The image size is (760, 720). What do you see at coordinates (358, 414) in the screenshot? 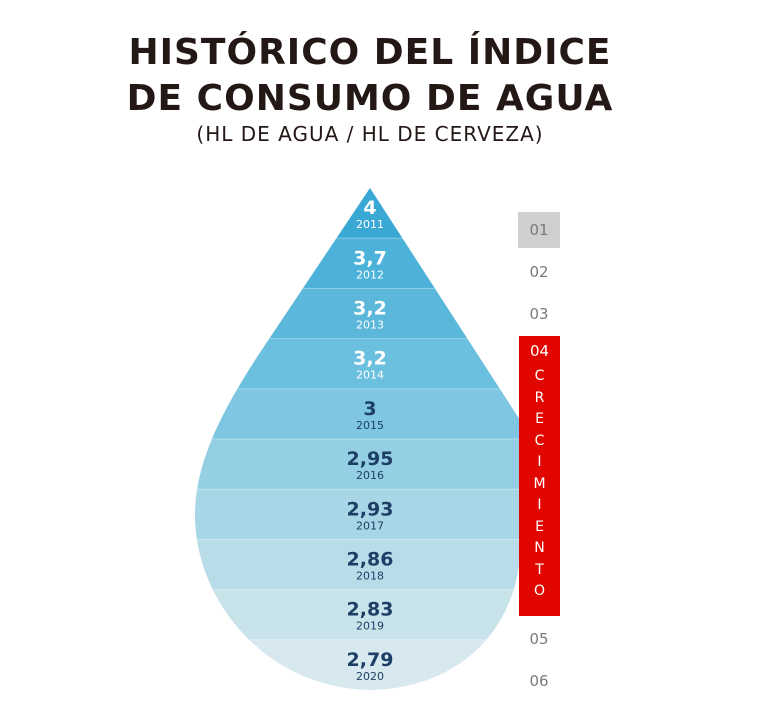
I see `drop-band-2015` at bounding box center [358, 414].